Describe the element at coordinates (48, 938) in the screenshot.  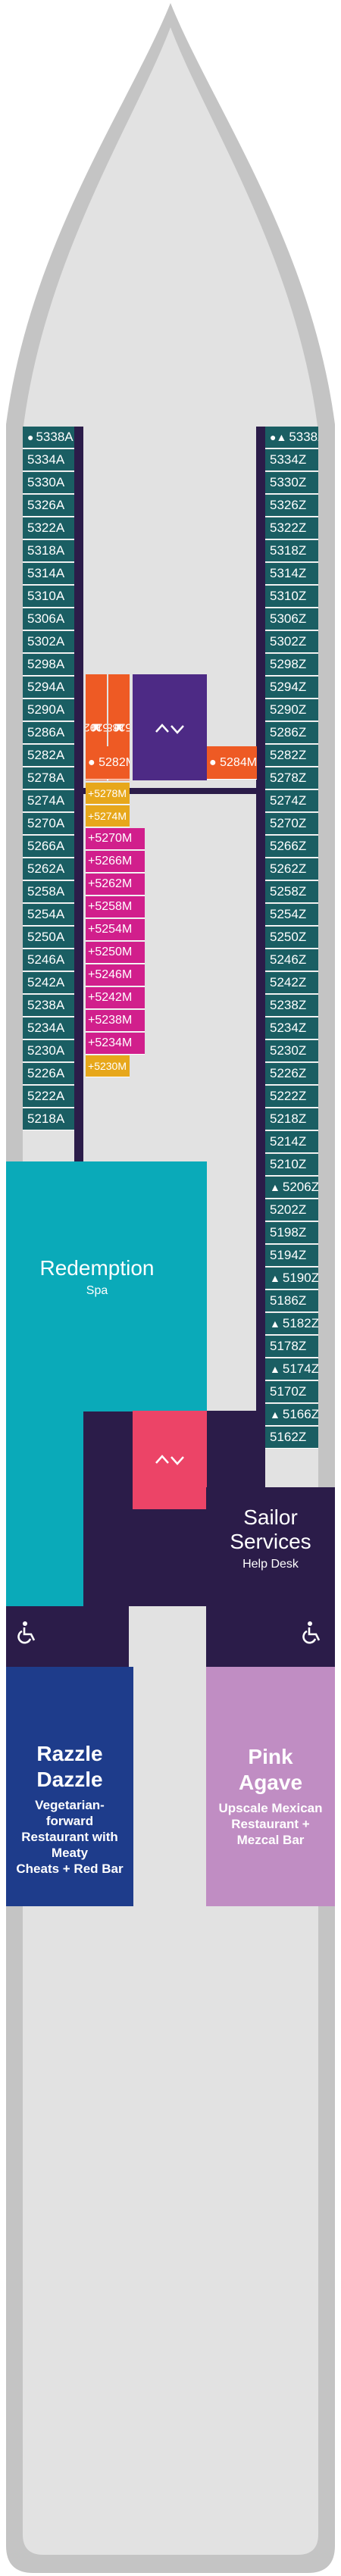
I see `cabin-5250a: 5250A` at that location.